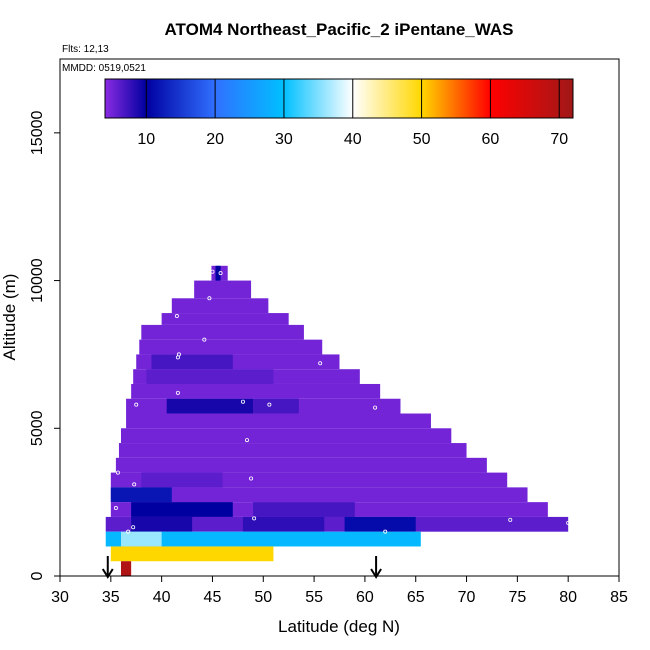 This screenshot has height=650, width=650. I want to click on dates-annotation: MMDD: 0519,0521, so click(104, 68).